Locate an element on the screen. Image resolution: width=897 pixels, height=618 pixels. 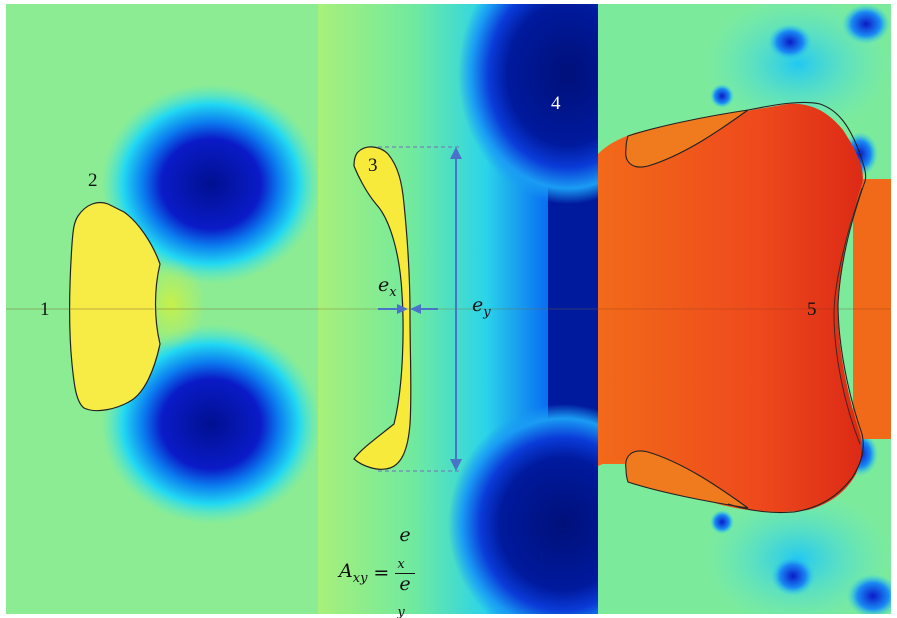
region-label-3: 3 is located at coordinates (373, 165).